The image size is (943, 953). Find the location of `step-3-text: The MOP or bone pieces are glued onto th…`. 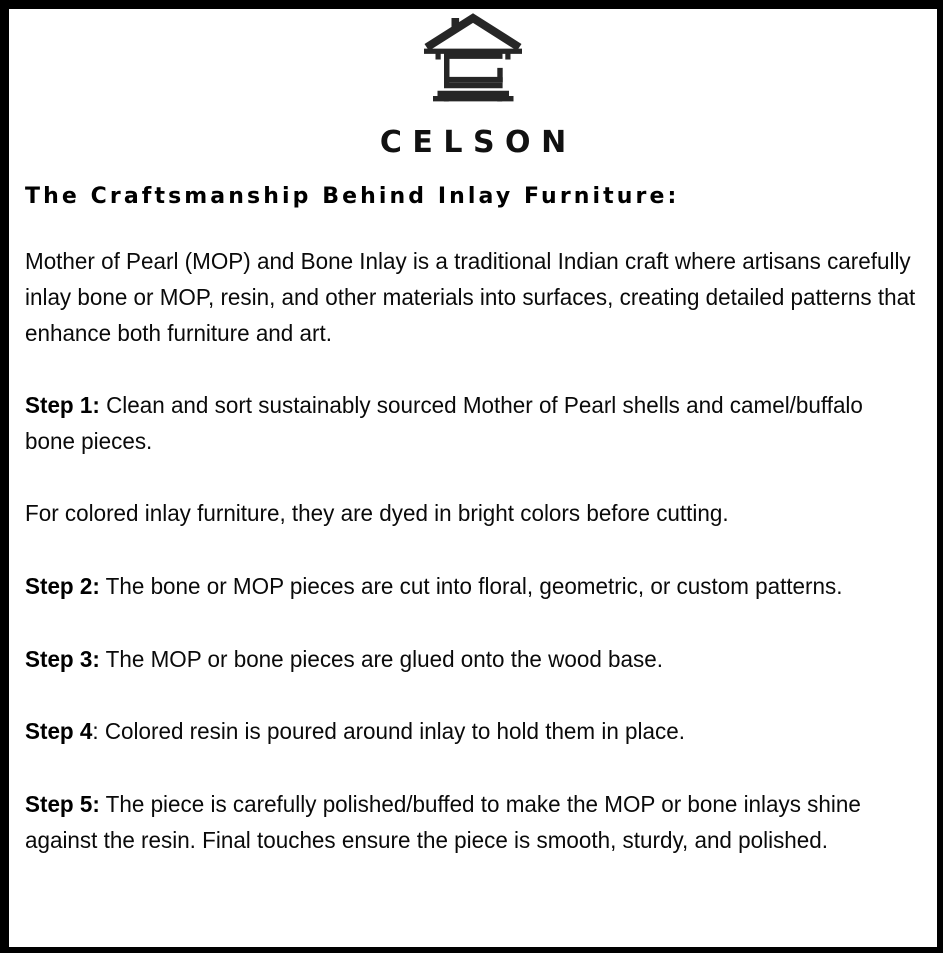

step-3-text: The MOP or bone pieces are glued onto th… is located at coordinates (381, 659).